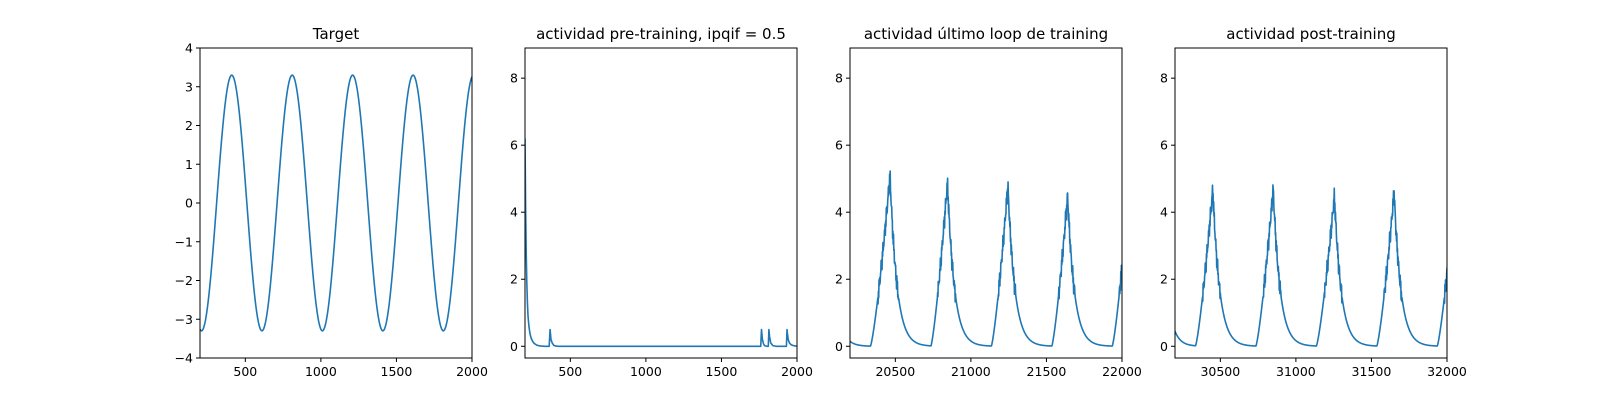 The width and height of the screenshot is (1600, 400). What do you see at coordinates (971, 371) in the screenshot?
I see `x-tick-label: 21000` at bounding box center [971, 371].